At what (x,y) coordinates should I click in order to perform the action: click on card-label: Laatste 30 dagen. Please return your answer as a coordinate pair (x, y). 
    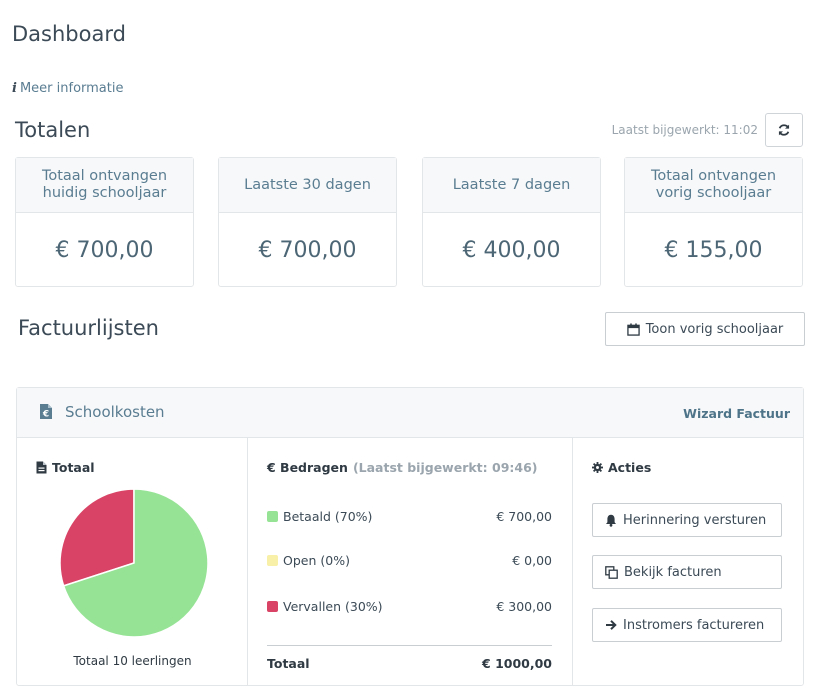
    Looking at the image, I should click on (307, 185).